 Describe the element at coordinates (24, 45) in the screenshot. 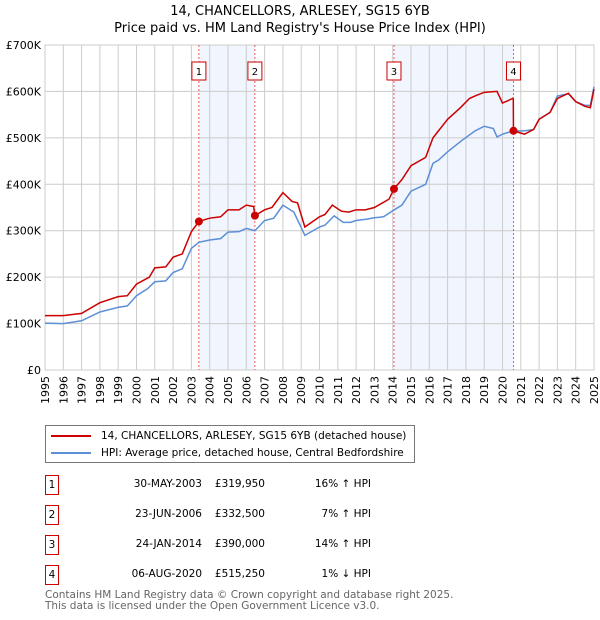

I see `y-tick-label: £700K` at that location.